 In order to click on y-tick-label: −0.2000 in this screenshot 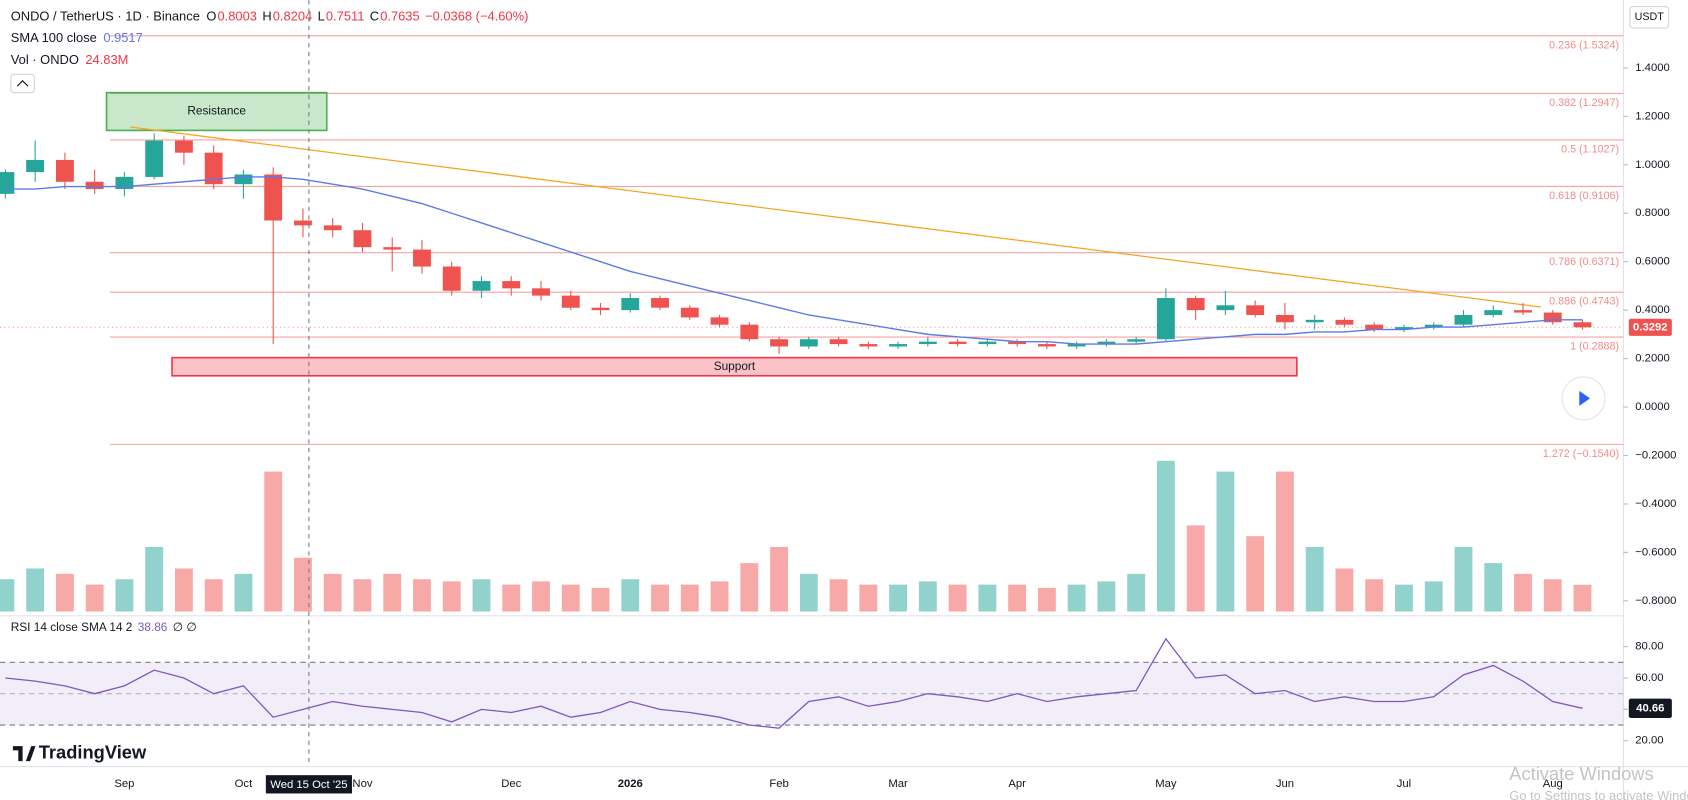, I will do `click(1655, 455)`.